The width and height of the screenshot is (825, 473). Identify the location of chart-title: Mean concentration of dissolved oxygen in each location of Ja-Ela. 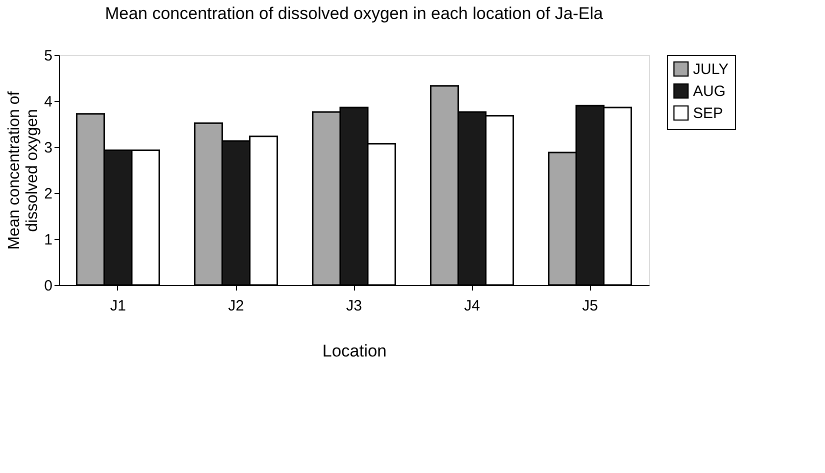
(354, 13).